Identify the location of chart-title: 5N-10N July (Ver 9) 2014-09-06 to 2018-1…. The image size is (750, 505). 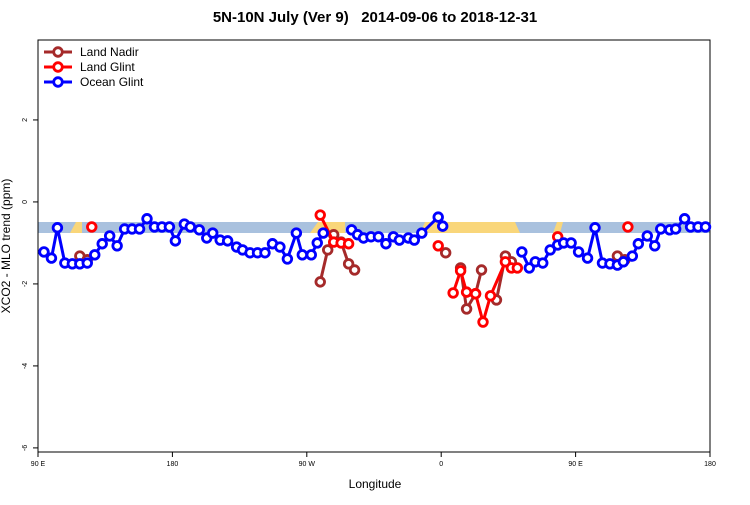
(375, 17).